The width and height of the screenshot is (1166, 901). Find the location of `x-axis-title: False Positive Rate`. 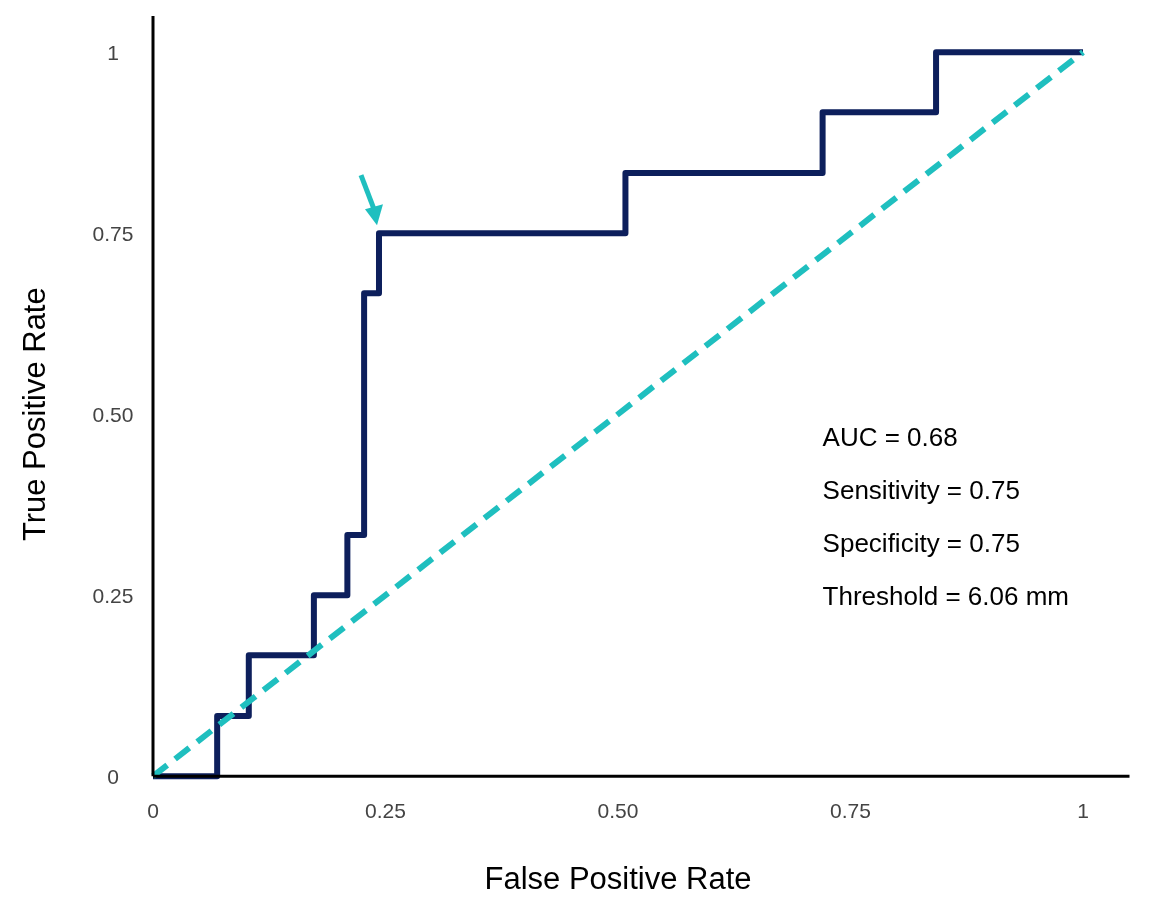

x-axis-title: False Positive Rate is located at coordinates (618, 879).